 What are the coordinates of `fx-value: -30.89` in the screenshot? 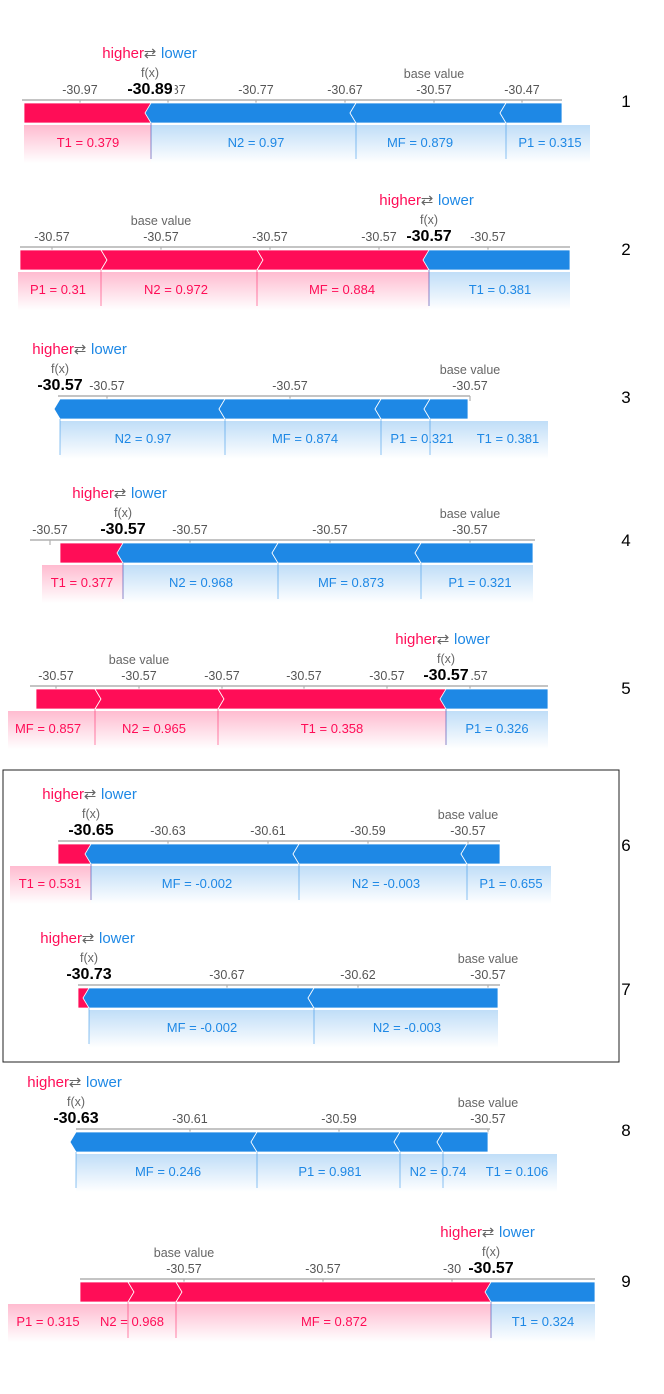 It's located at (149, 89).